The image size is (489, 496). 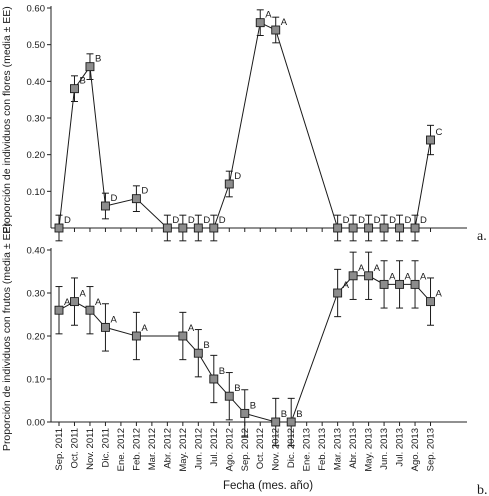 I want to click on x-axis-title: Fecha (mes. año), so click(x=268, y=486).